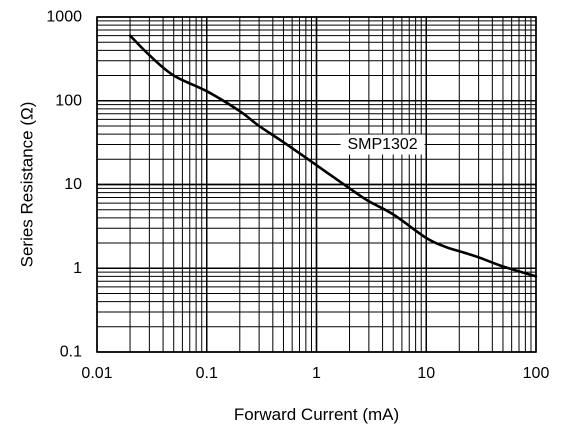 The image size is (565, 432). Describe the element at coordinates (316, 373) in the screenshot. I see `x-tick-label: 1` at that location.